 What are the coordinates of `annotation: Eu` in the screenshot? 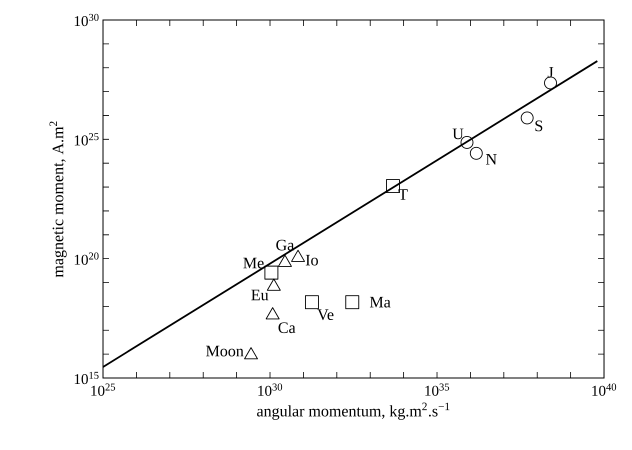 It's located at (259, 295).